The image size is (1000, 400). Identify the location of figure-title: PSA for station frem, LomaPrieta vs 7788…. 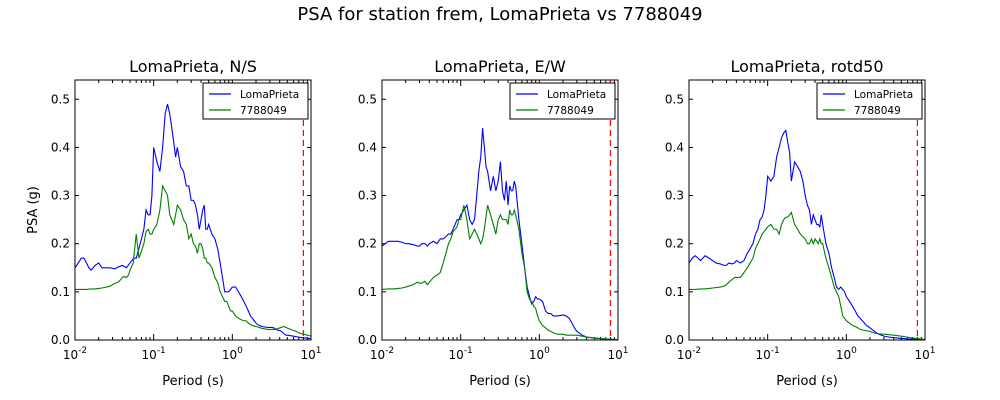
(500, 14).